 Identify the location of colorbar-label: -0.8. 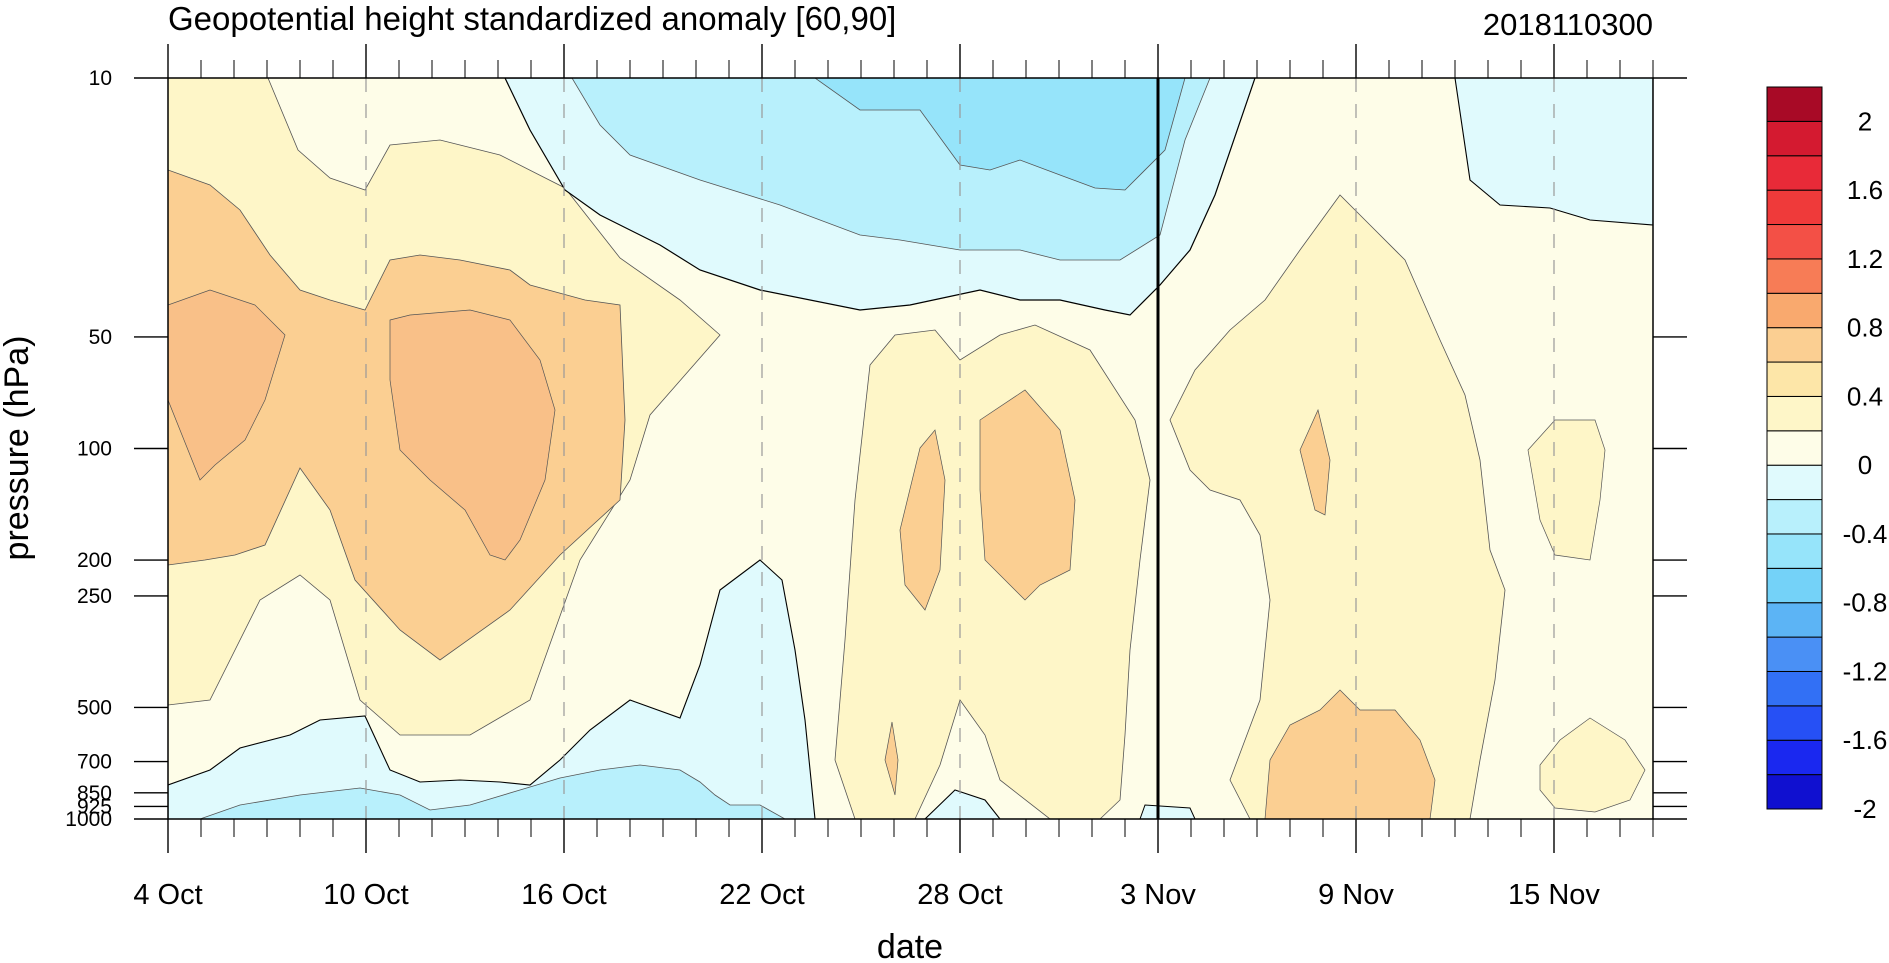
(1865, 603).